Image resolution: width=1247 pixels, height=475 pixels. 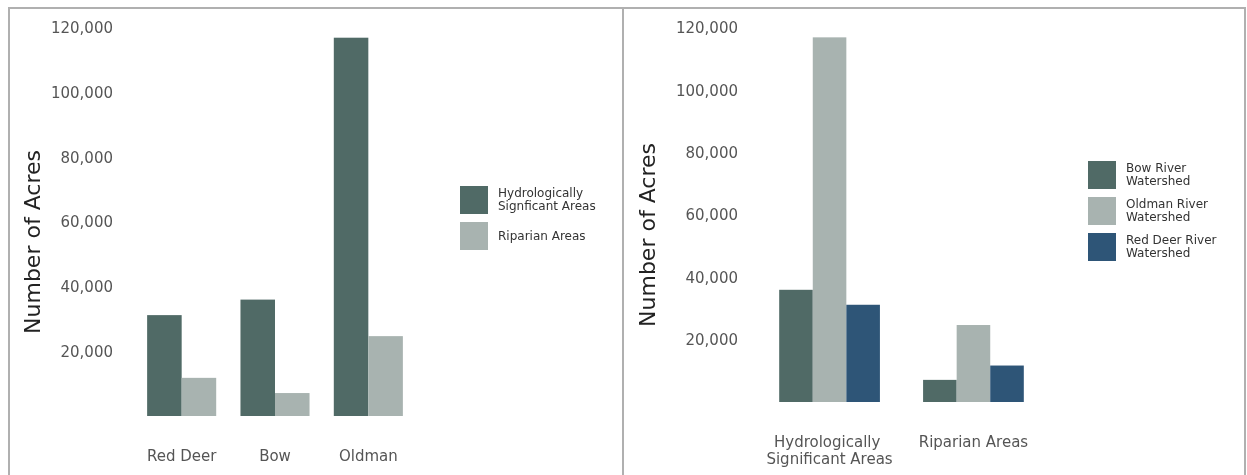 What do you see at coordinates (1173, 246) in the screenshot?
I see `legend-label: Red Deer River Watershed` at bounding box center [1173, 246].